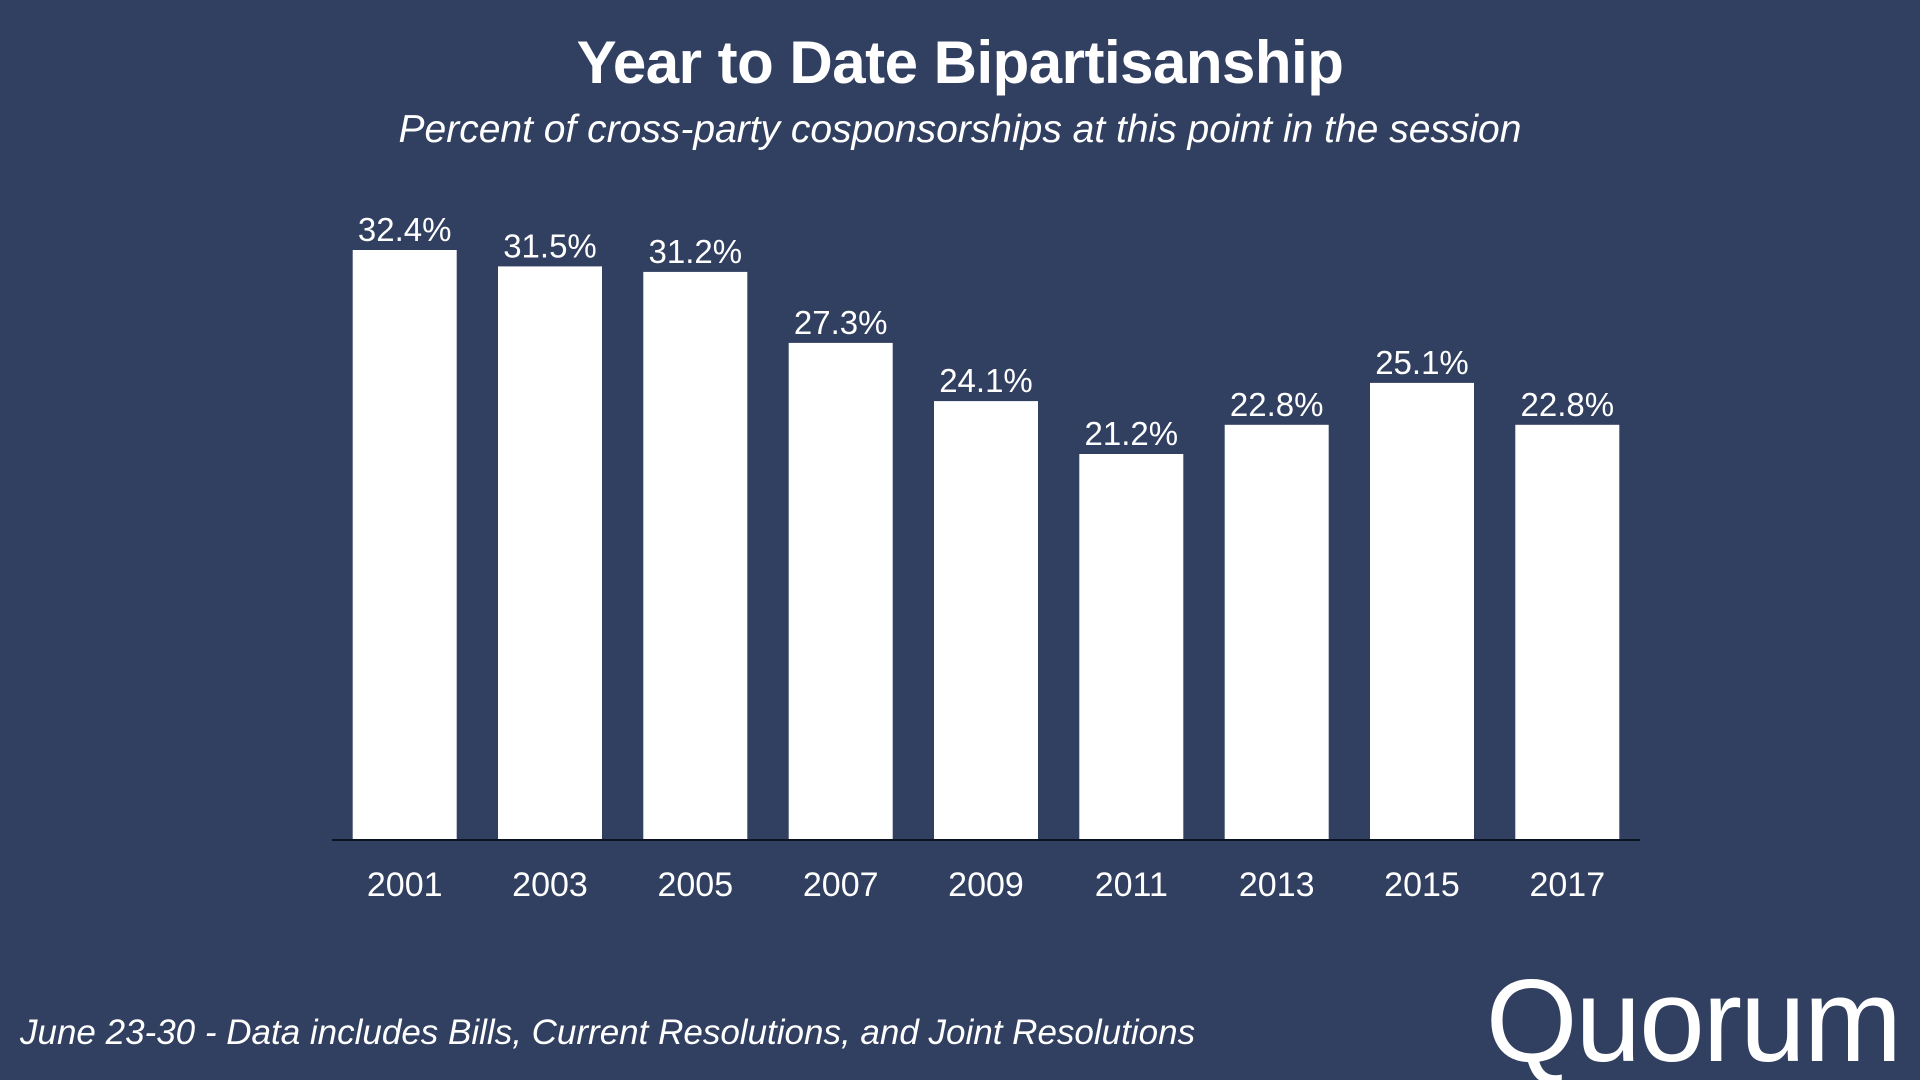  I want to click on value-label-2007: 27.3%, so click(841, 322).